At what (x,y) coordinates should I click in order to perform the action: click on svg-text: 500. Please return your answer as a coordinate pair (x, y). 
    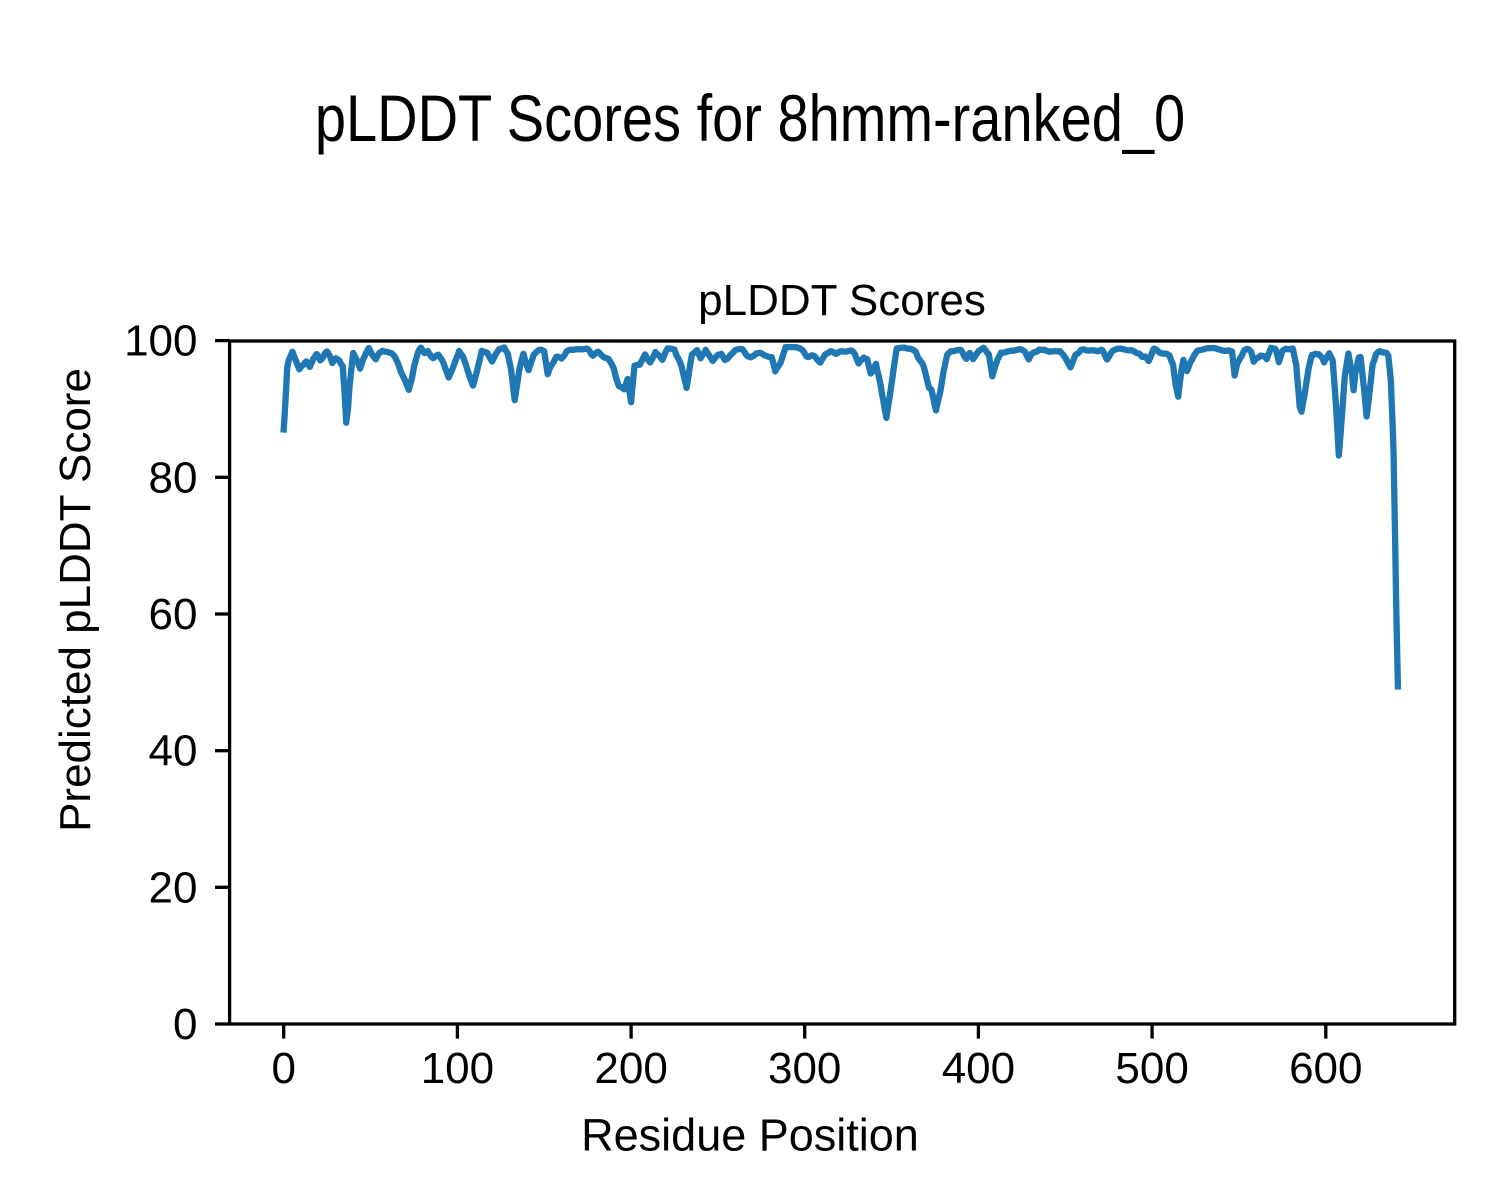
    Looking at the image, I should click on (1151, 1068).